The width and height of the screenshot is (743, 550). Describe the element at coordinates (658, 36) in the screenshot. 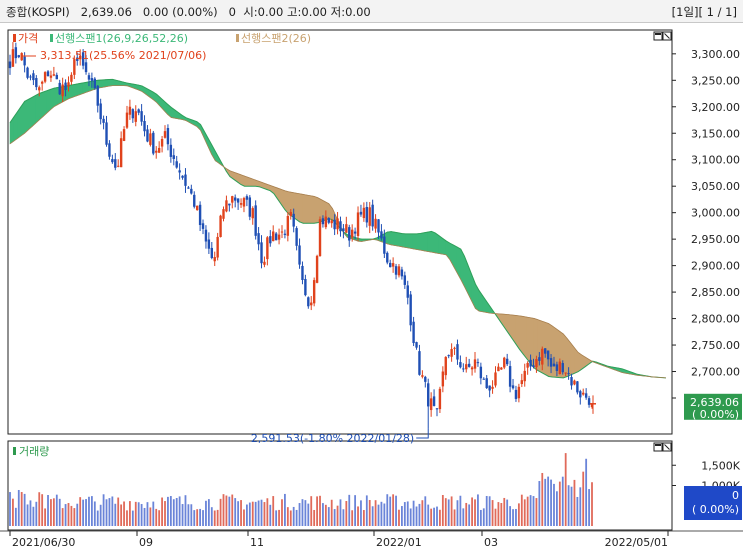

I see `panel-max-button` at that location.